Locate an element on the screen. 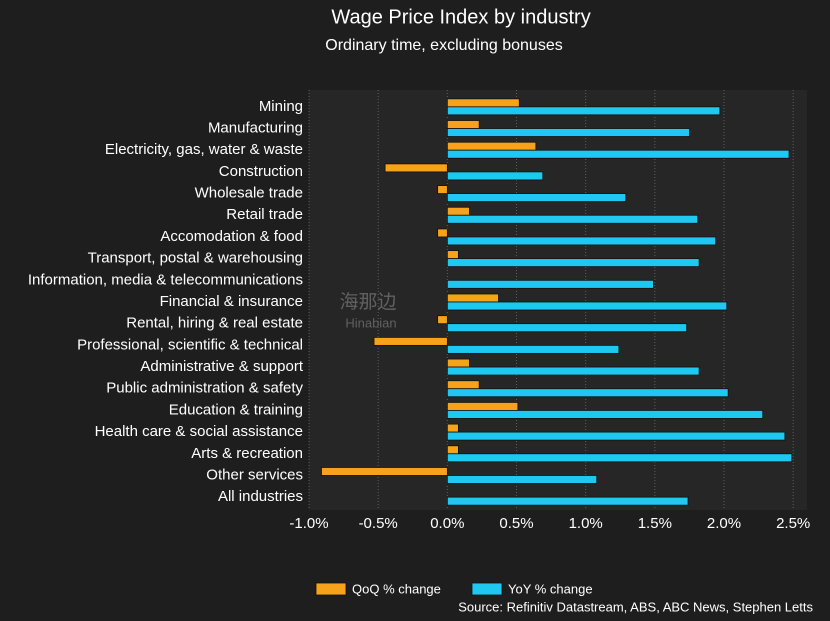  y-tick-label: Financial & insurance is located at coordinates (231, 301).